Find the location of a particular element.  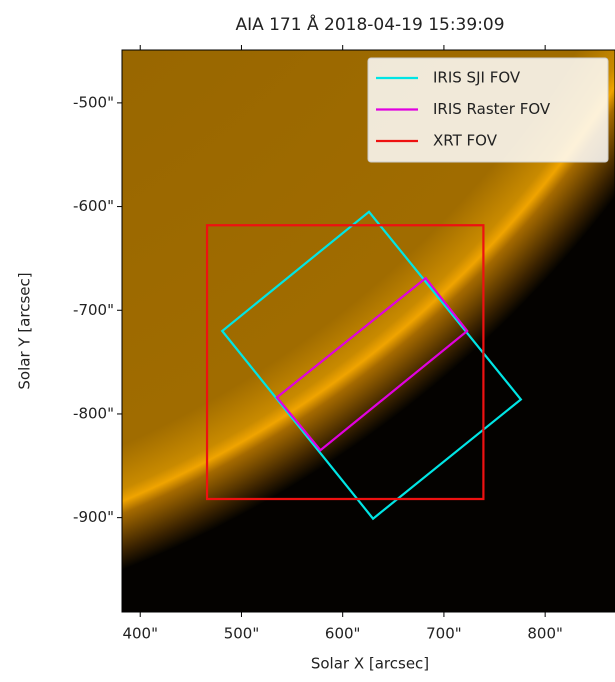

legend: IRIS SJI FOV IRIS Raster FOV XRT FOV is located at coordinates (488, 110).